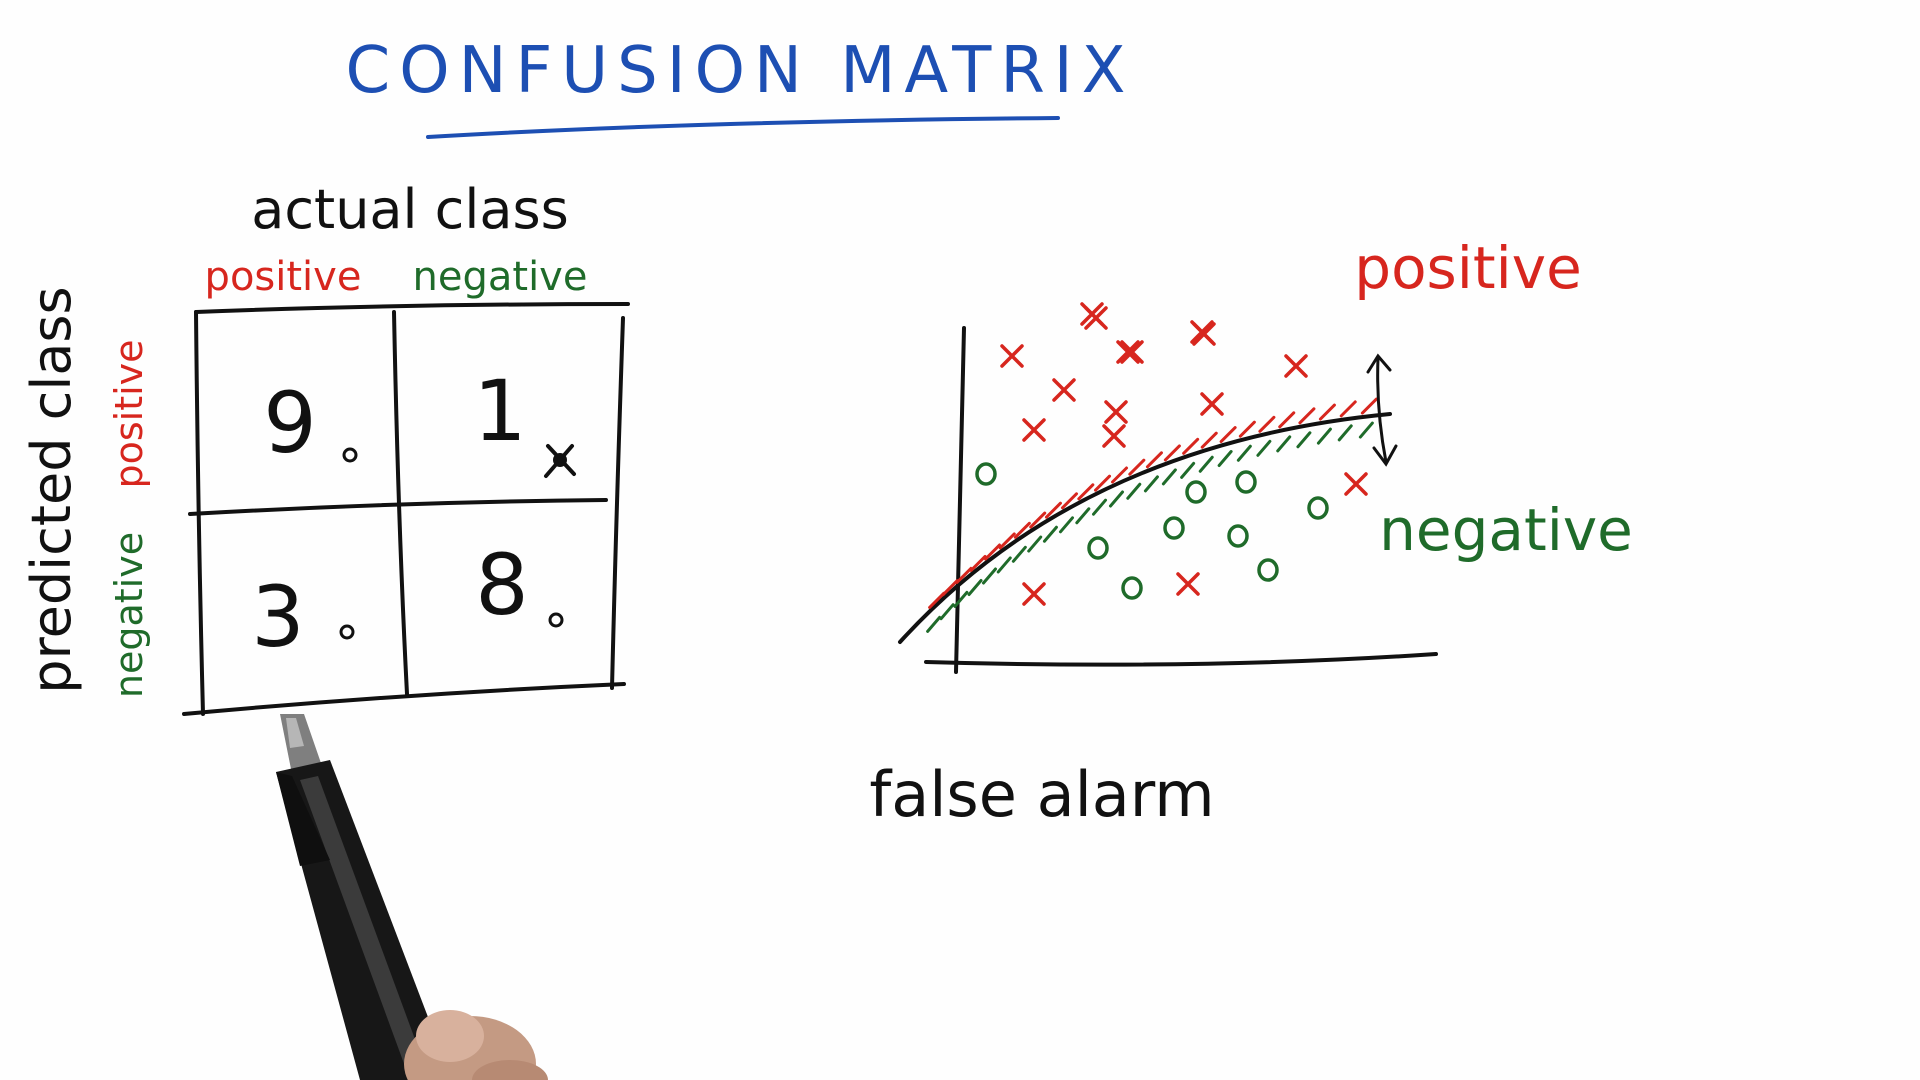 The image size is (1920, 1080). I want to click on positive-samples, so click(1184, 454).